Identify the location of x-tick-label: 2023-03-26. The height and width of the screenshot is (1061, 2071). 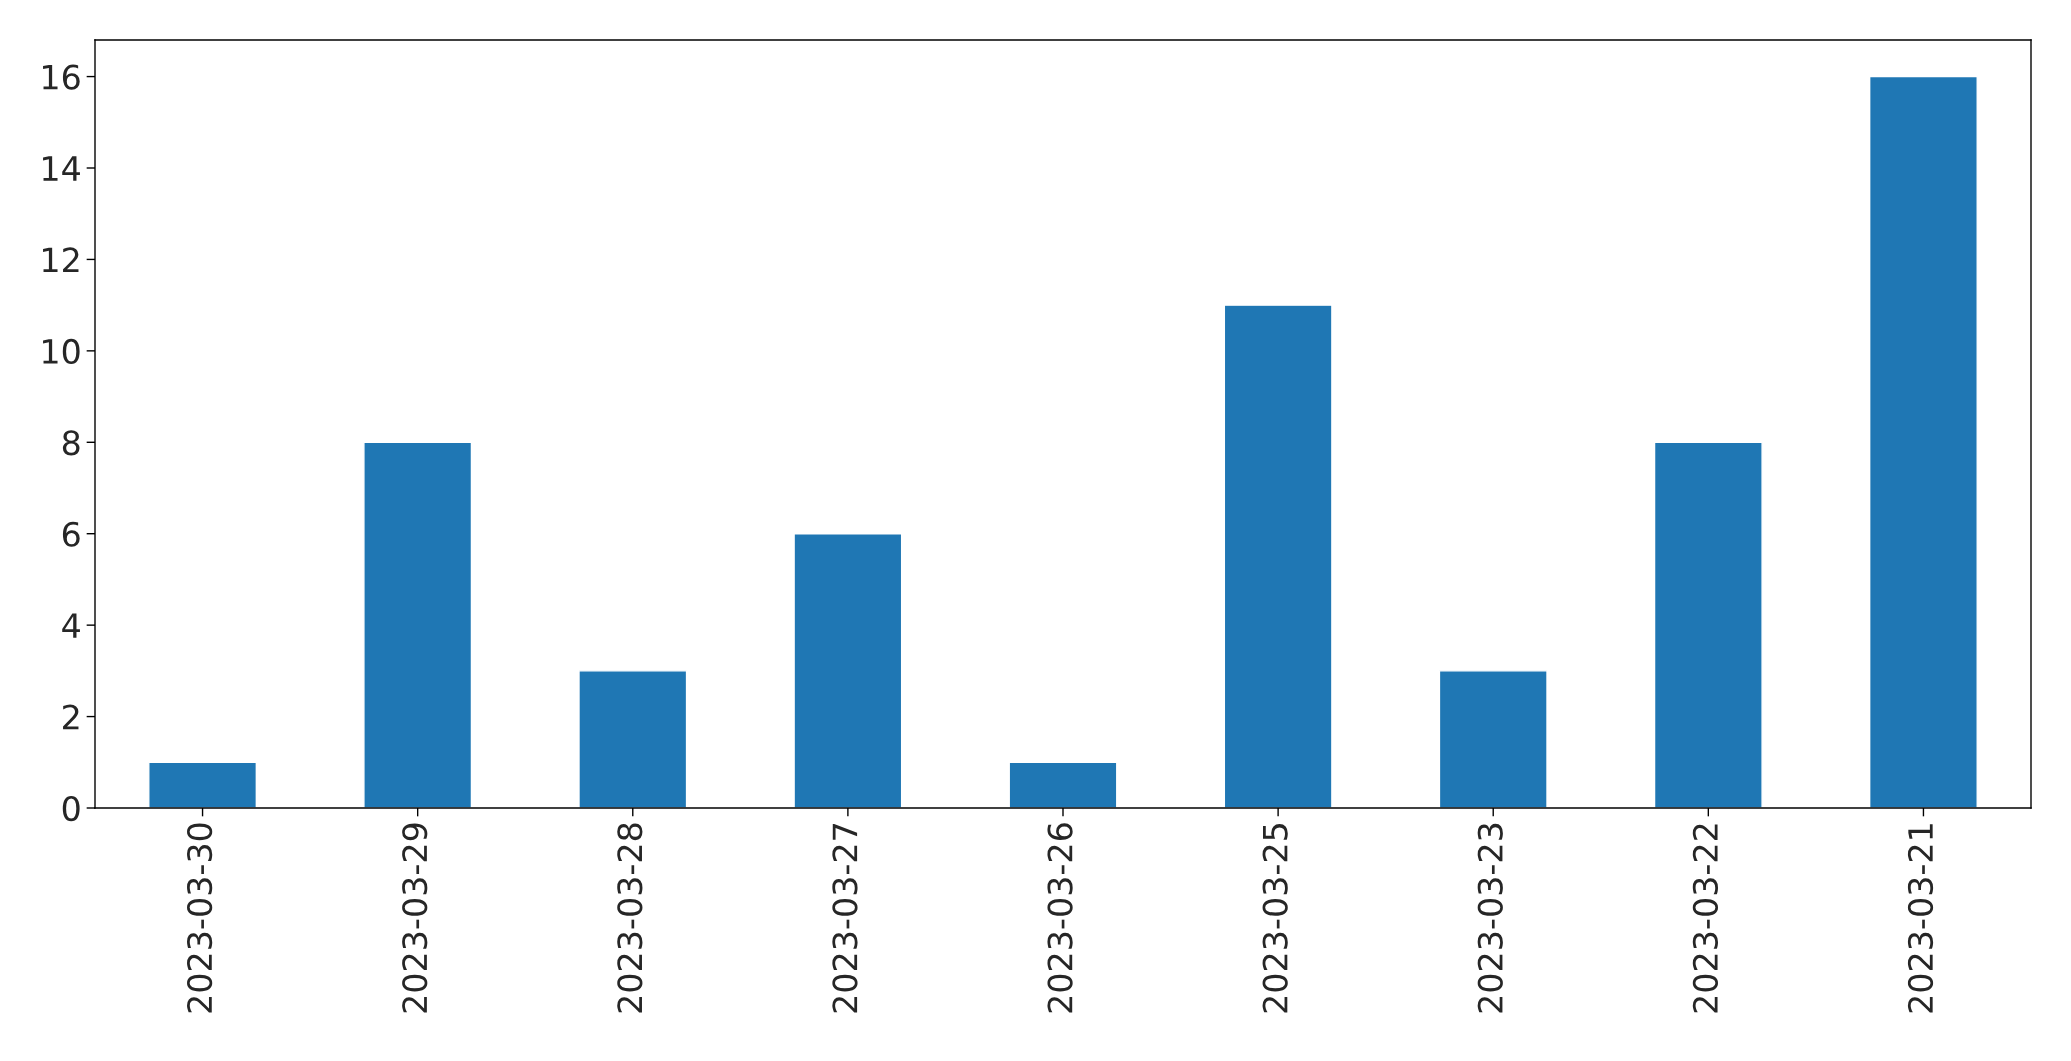
(1060, 918).